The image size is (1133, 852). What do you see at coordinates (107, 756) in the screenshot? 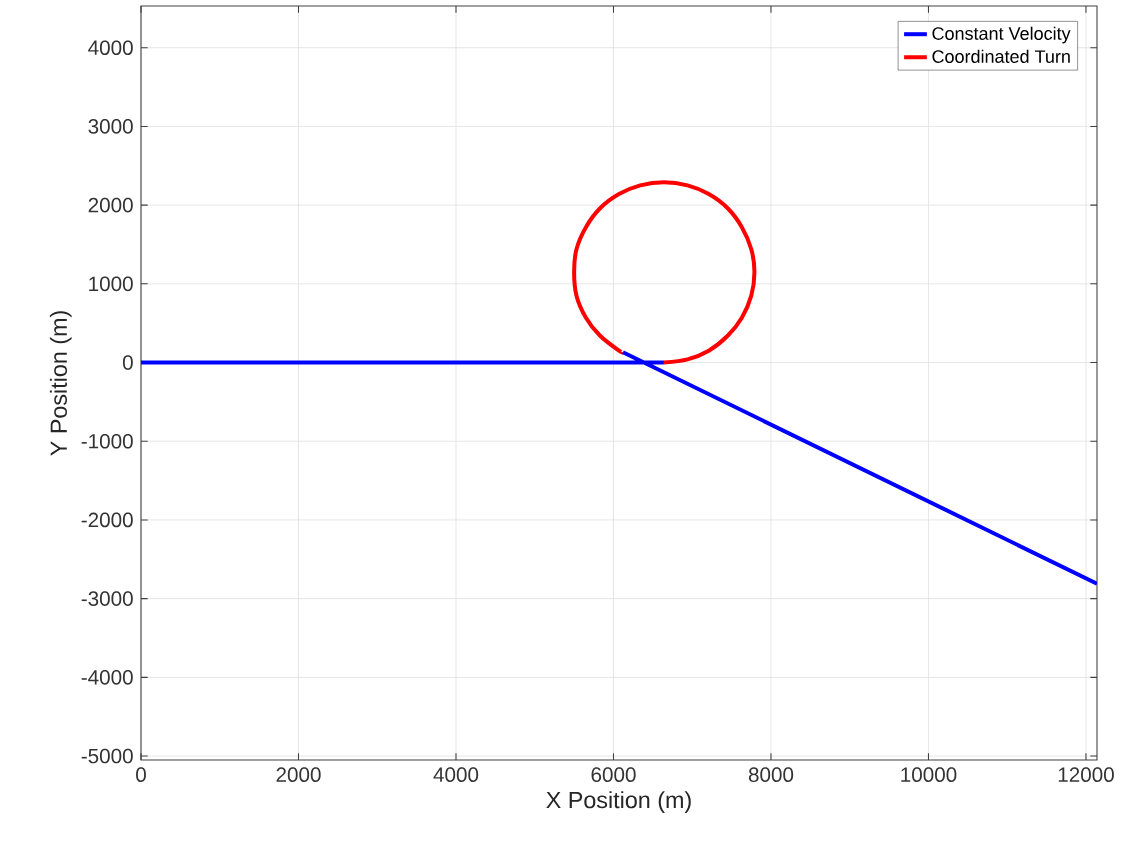
I see `y-tick-label: -5000` at bounding box center [107, 756].